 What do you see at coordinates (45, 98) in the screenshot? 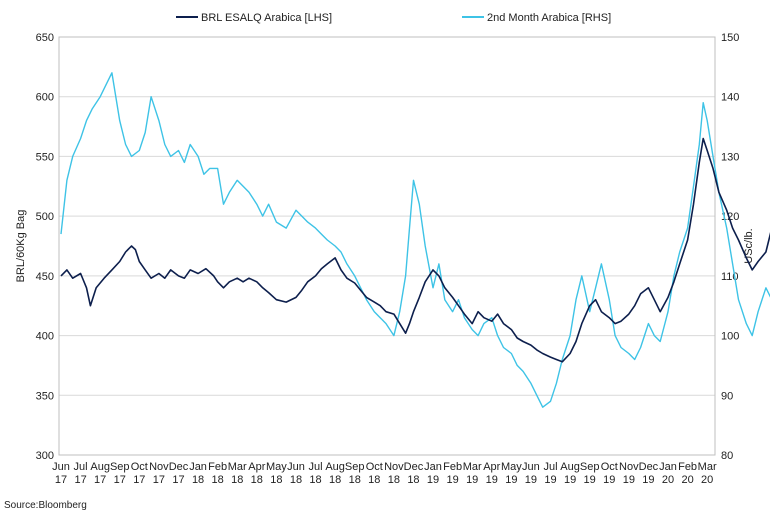
I see `left-tick-label: 600` at bounding box center [45, 98].